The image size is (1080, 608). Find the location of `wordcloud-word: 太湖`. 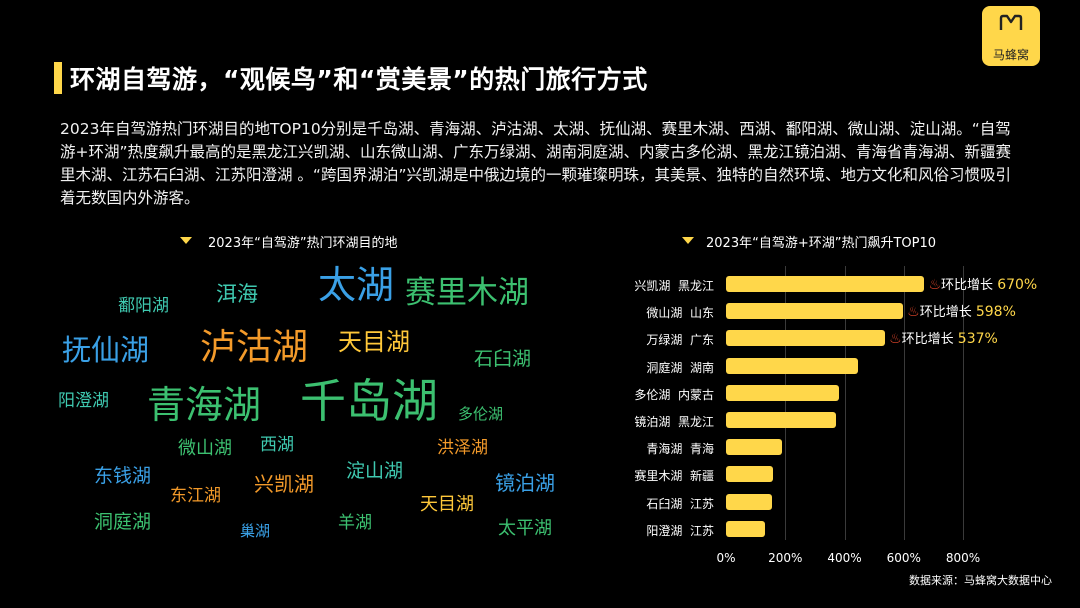

wordcloud-word: 太湖 is located at coordinates (356, 285).